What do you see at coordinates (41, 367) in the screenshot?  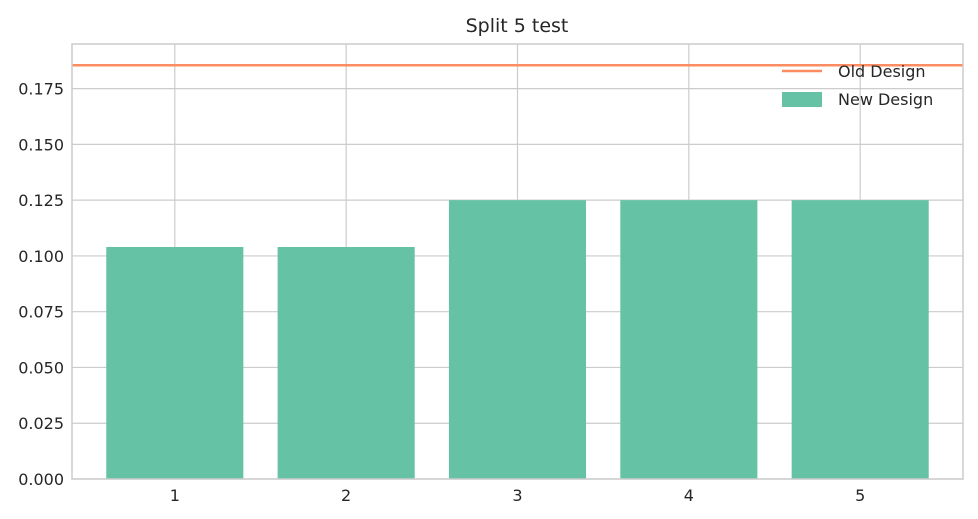 I see `y-tick-label: 0.050` at bounding box center [41, 367].